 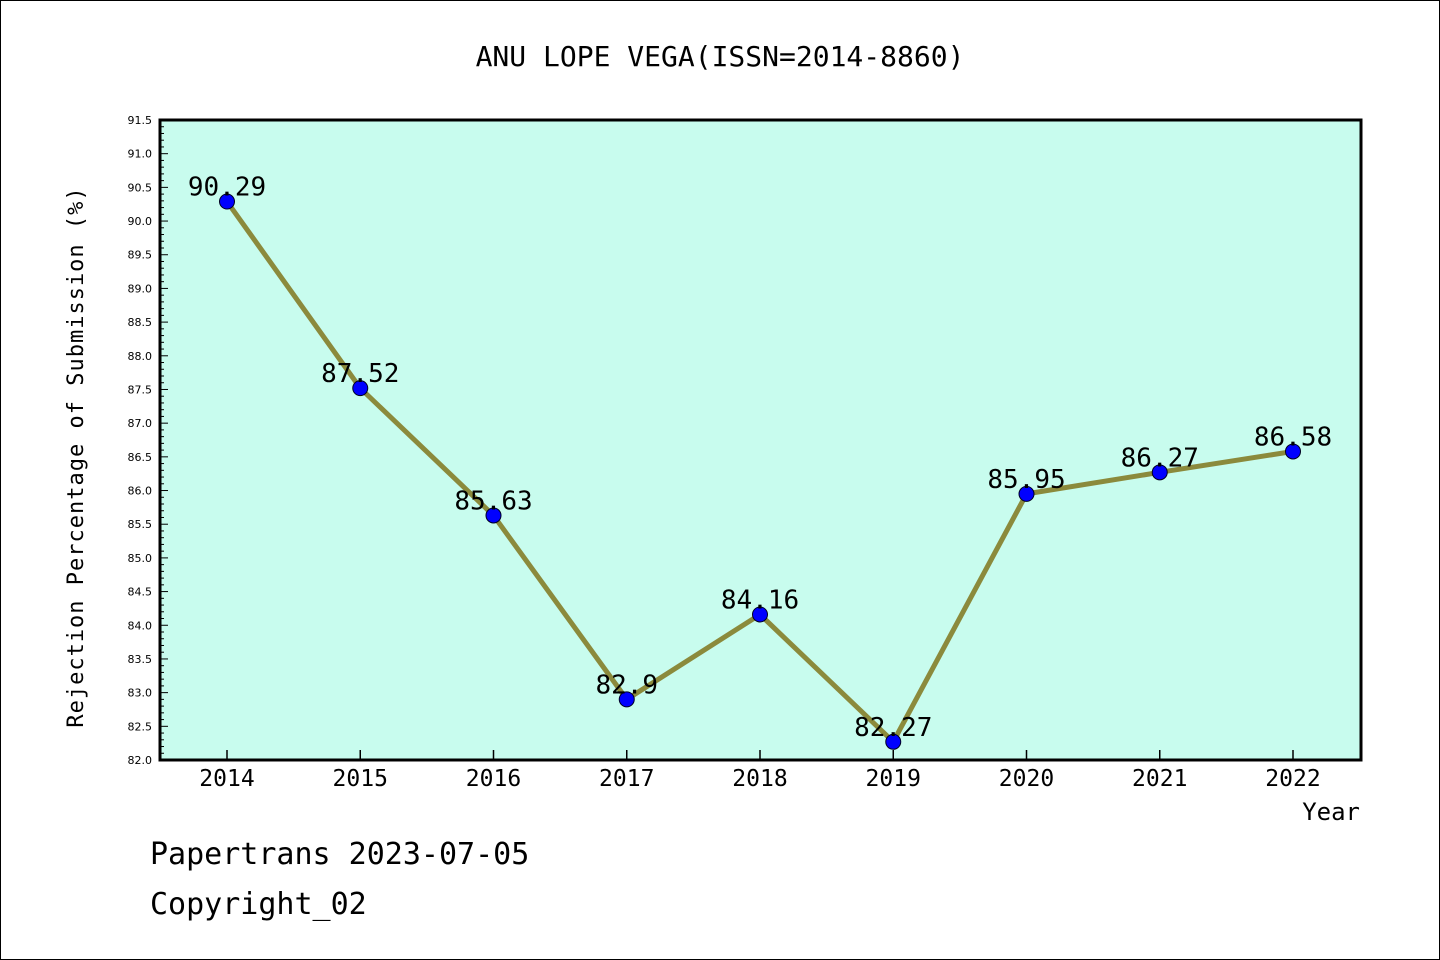 I want to click on data-label: 84.16, so click(x=760, y=600).